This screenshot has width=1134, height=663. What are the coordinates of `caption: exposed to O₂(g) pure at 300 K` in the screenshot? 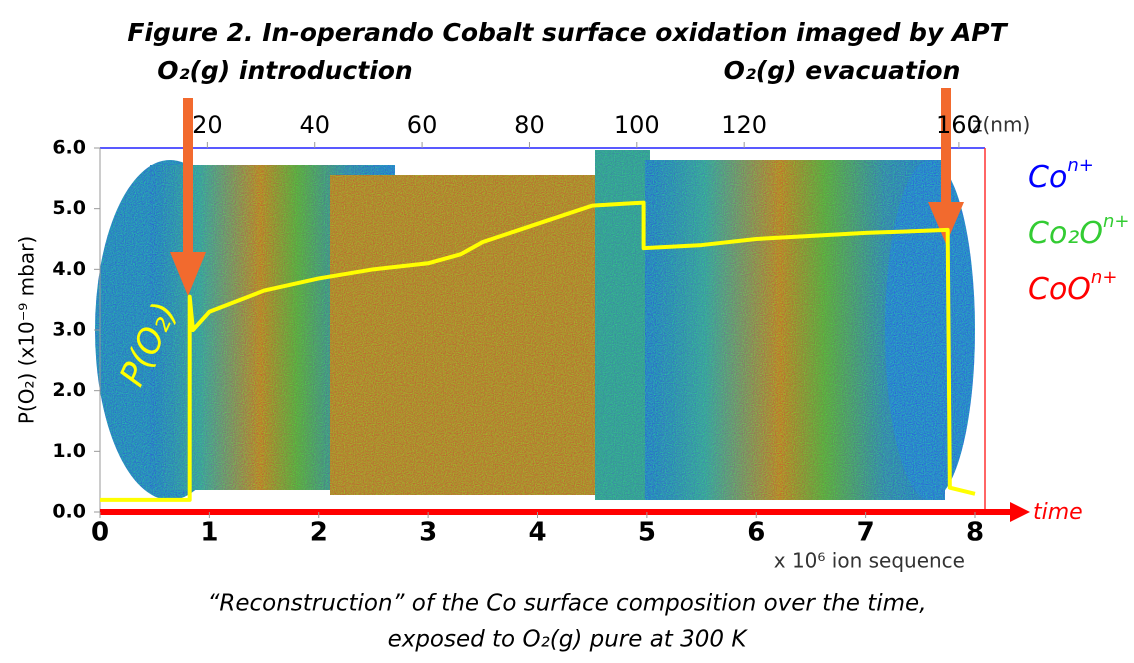 It's located at (568, 640).